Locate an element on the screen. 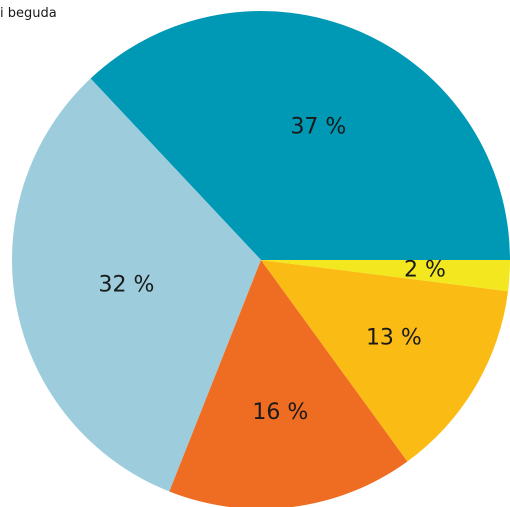  pie-slice-label-5: 2 % is located at coordinates (425, 269).